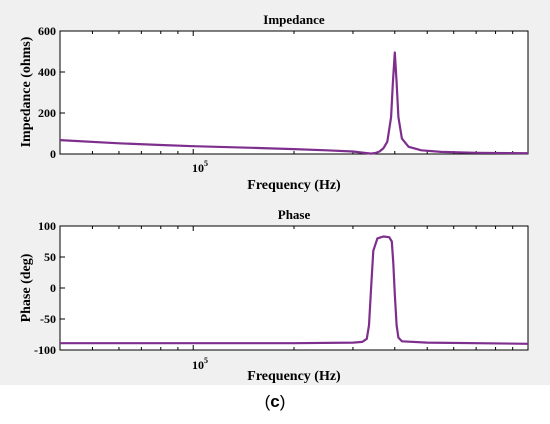 Image resolution: width=550 pixels, height=424 pixels. What do you see at coordinates (200, 167) in the screenshot?
I see `impedance-xtick-label: 105` at bounding box center [200, 167].